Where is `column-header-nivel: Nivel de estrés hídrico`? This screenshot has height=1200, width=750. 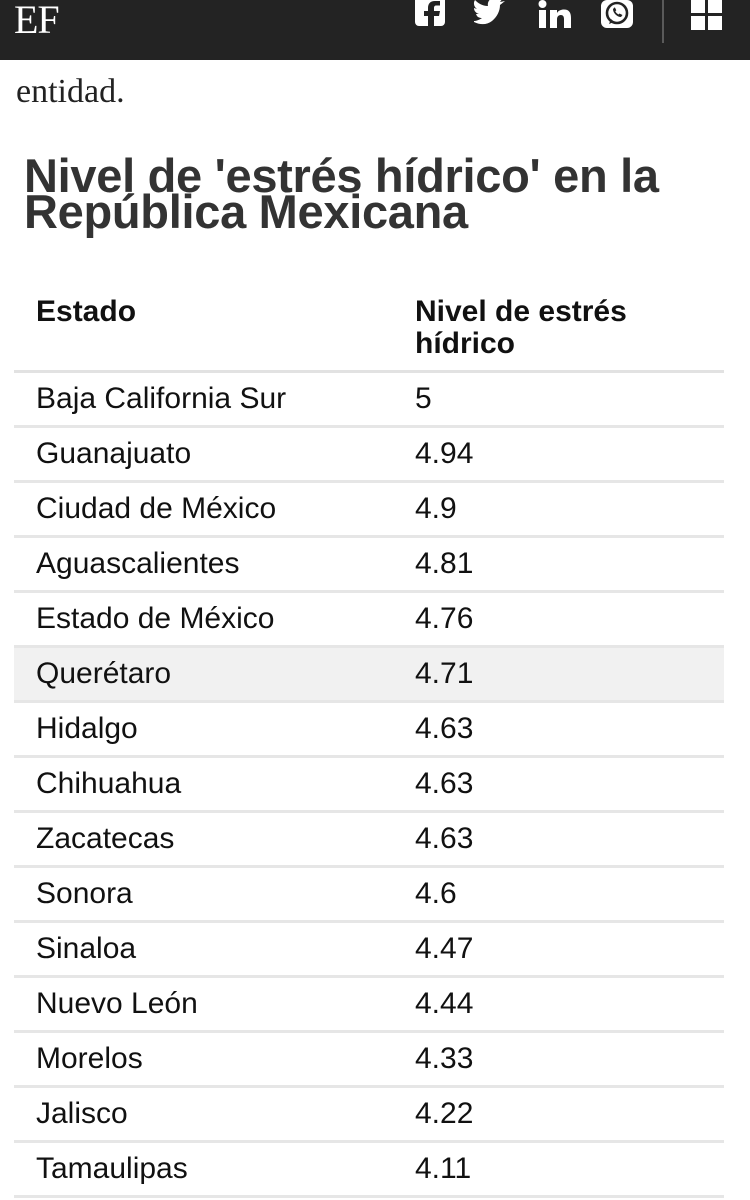 column-header-nivel: Nivel de estrés hídrico is located at coordinates (558, 331).